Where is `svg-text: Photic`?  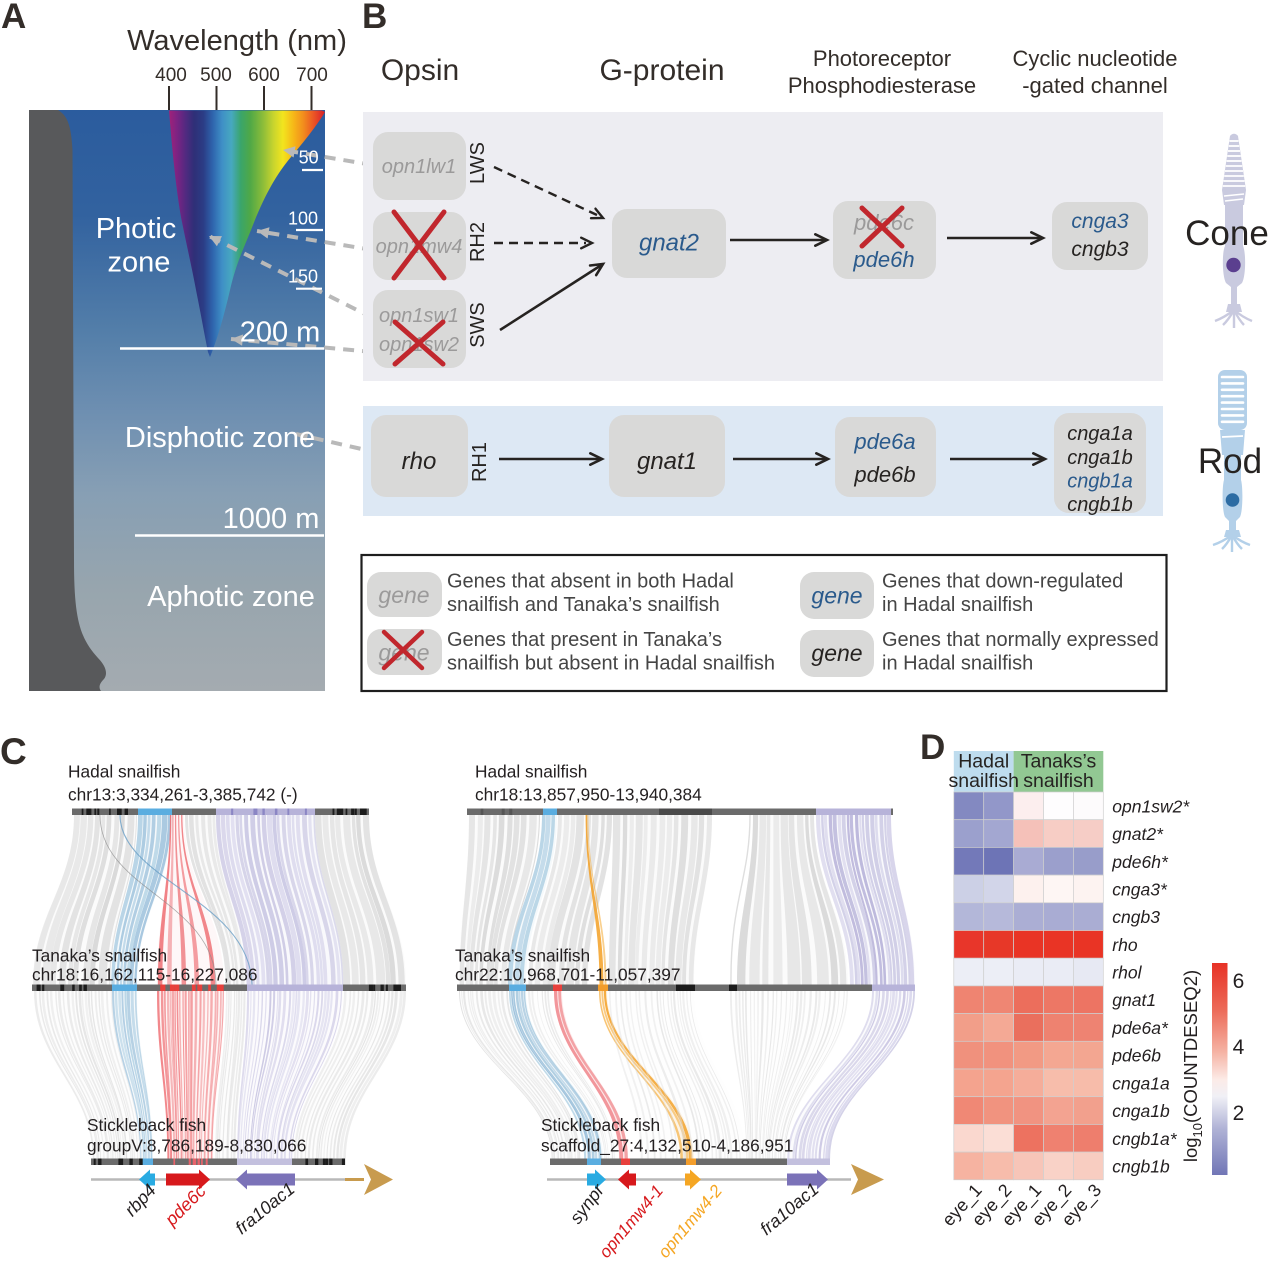
svg-text: Photic is located at coordinates (136, 229).